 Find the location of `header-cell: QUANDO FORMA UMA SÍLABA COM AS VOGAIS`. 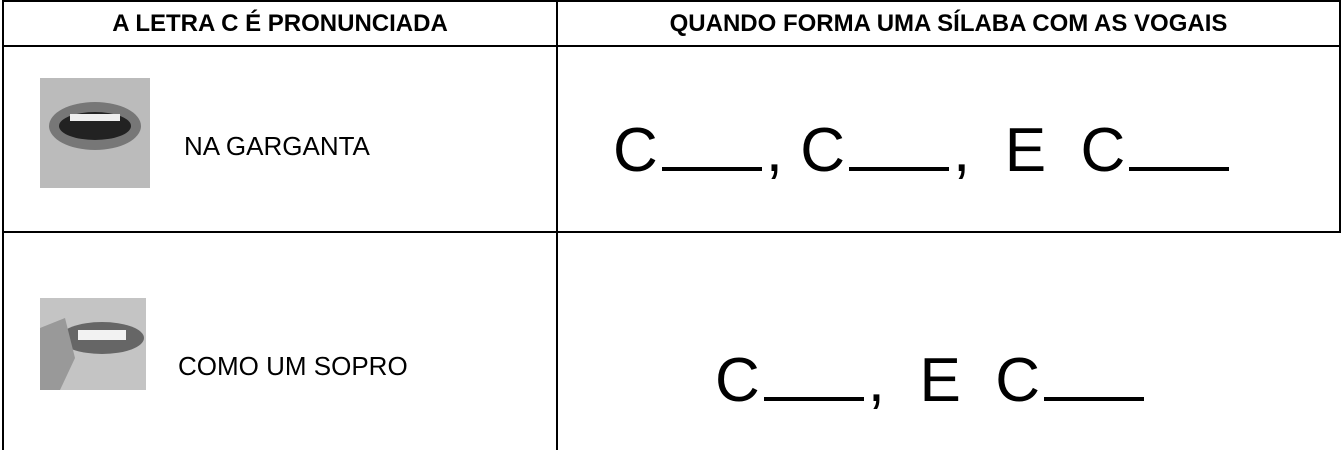

header-cell: QUANDO FORMA UMA SÍLABA COM AS VOGAIS is located at coordinates (948, 23).